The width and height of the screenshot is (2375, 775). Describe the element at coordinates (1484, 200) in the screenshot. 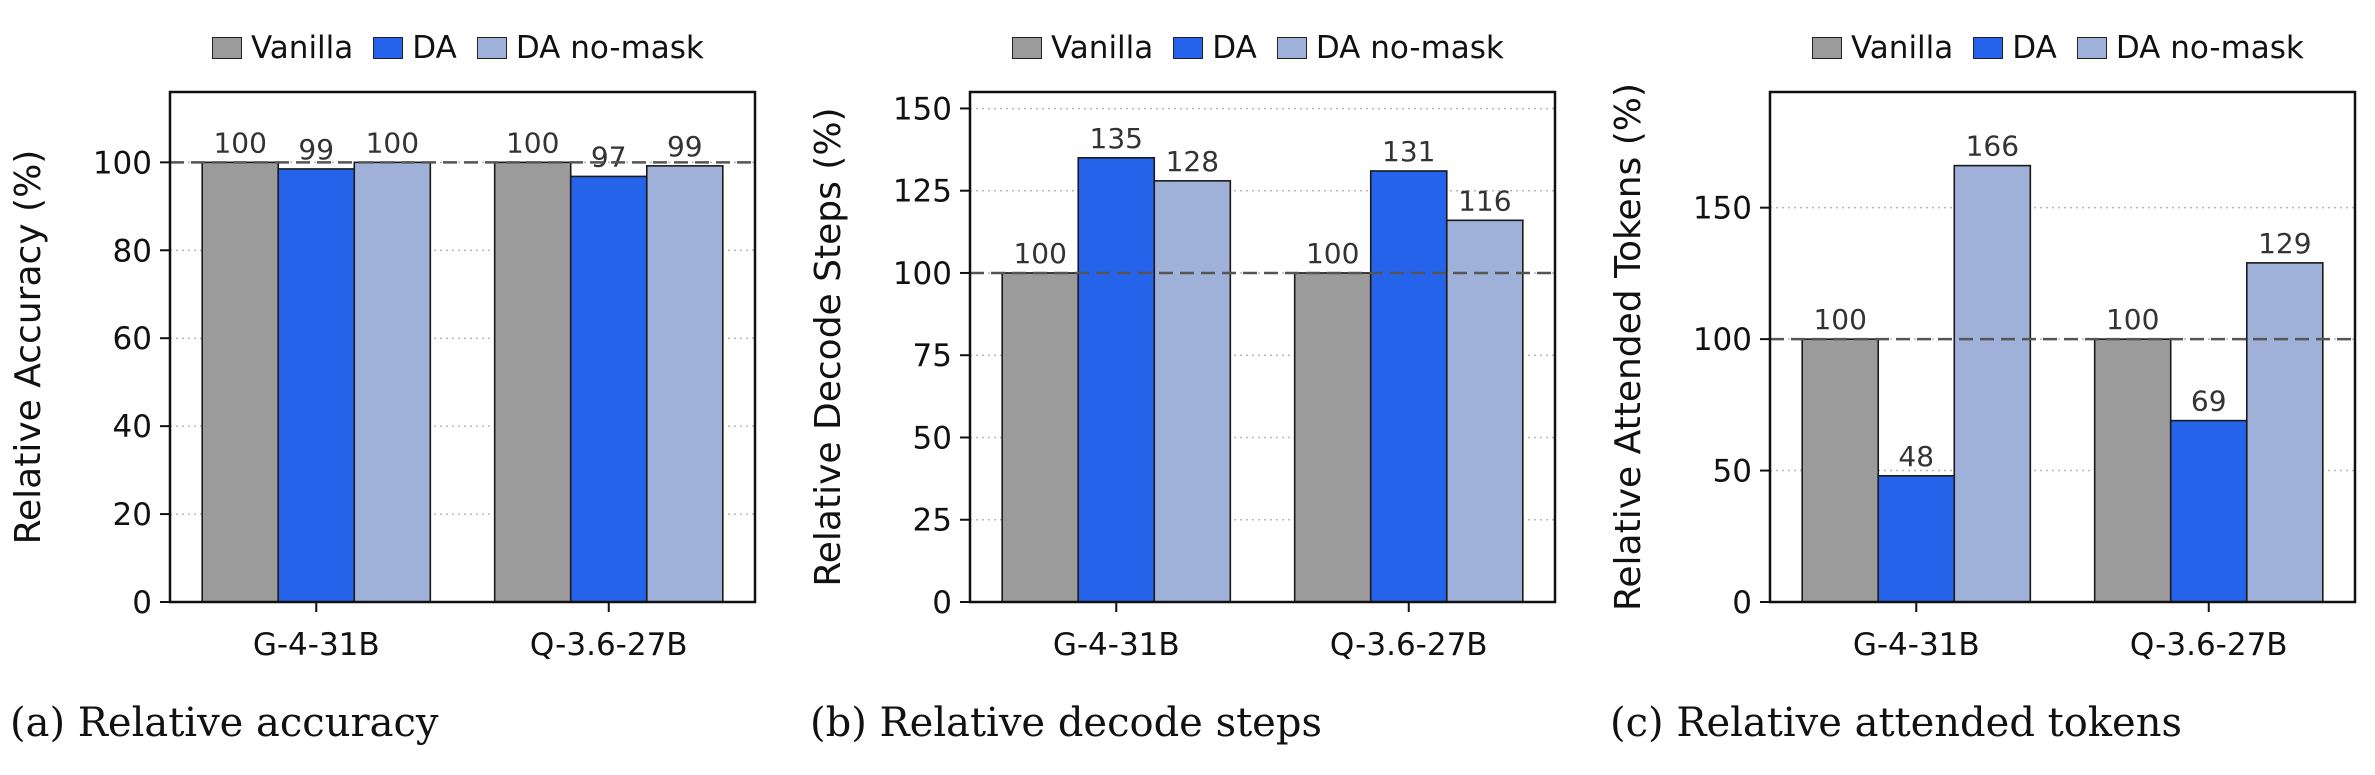

I see `data-label: 116` at that location.